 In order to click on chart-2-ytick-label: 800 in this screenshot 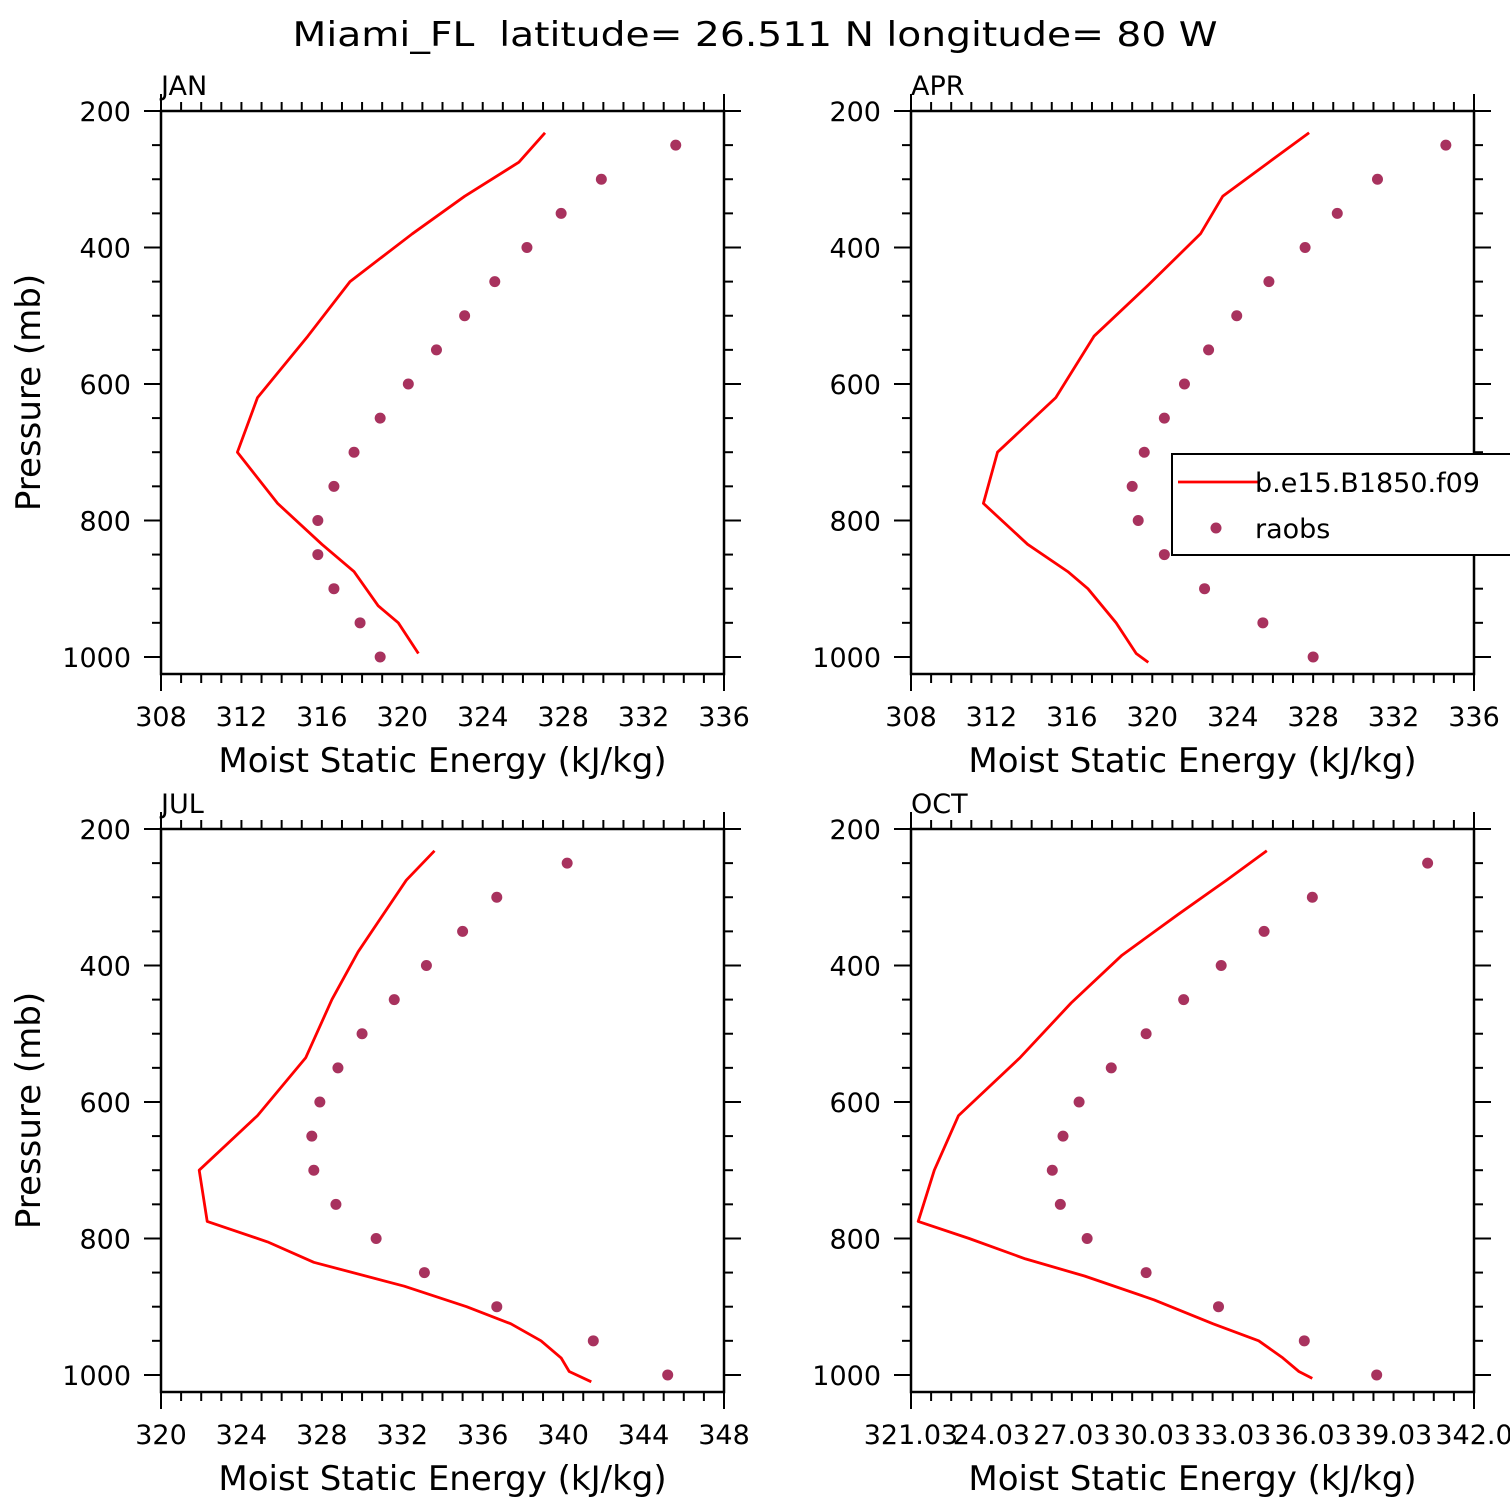, I will do `click(105, 1239)`.